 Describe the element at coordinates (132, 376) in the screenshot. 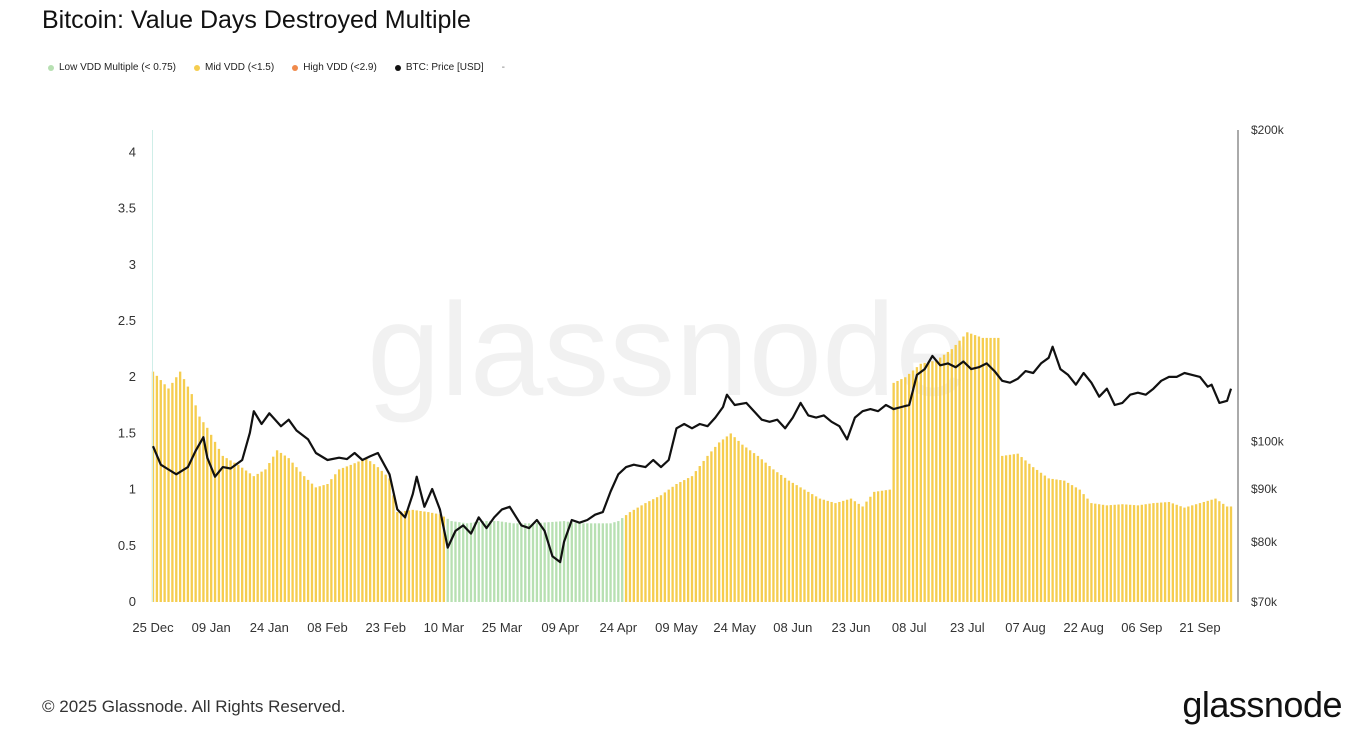

I see `y-left-tick-label: 2` at that location.